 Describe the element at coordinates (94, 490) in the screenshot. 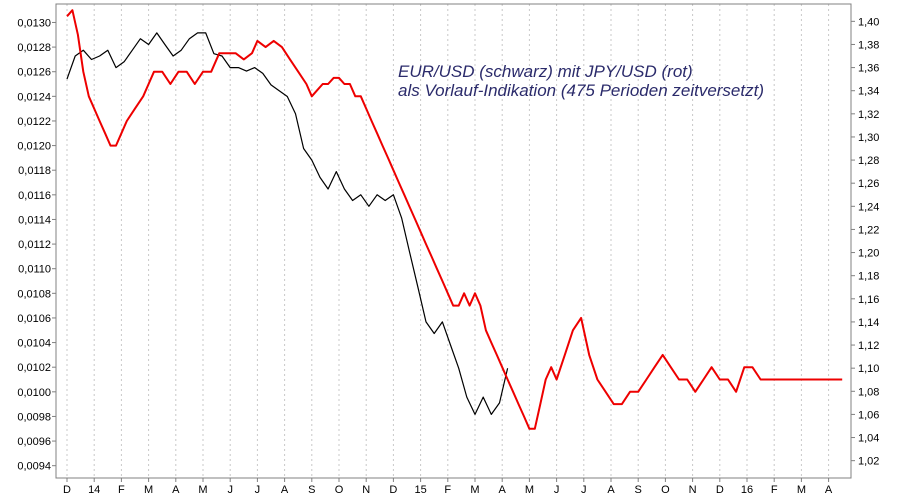

I see `x-tick-label: 14` at that location.